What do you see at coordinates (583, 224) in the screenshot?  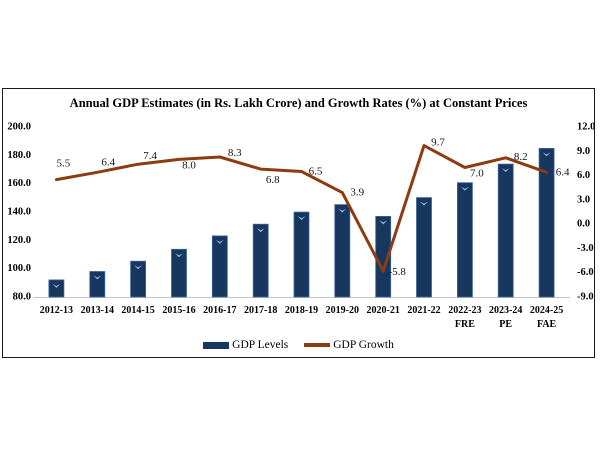 I see `right-axis-tick: 0.0` at bounding box center [583, 224].